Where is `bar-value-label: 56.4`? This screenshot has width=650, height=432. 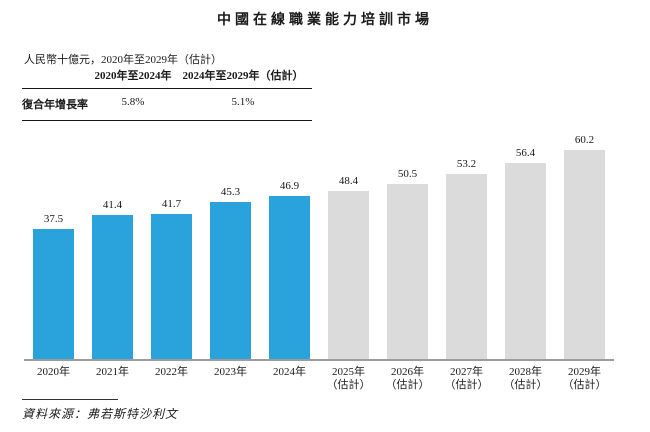
bar-value-label: 56.4 is located at coordinates (525, 153).